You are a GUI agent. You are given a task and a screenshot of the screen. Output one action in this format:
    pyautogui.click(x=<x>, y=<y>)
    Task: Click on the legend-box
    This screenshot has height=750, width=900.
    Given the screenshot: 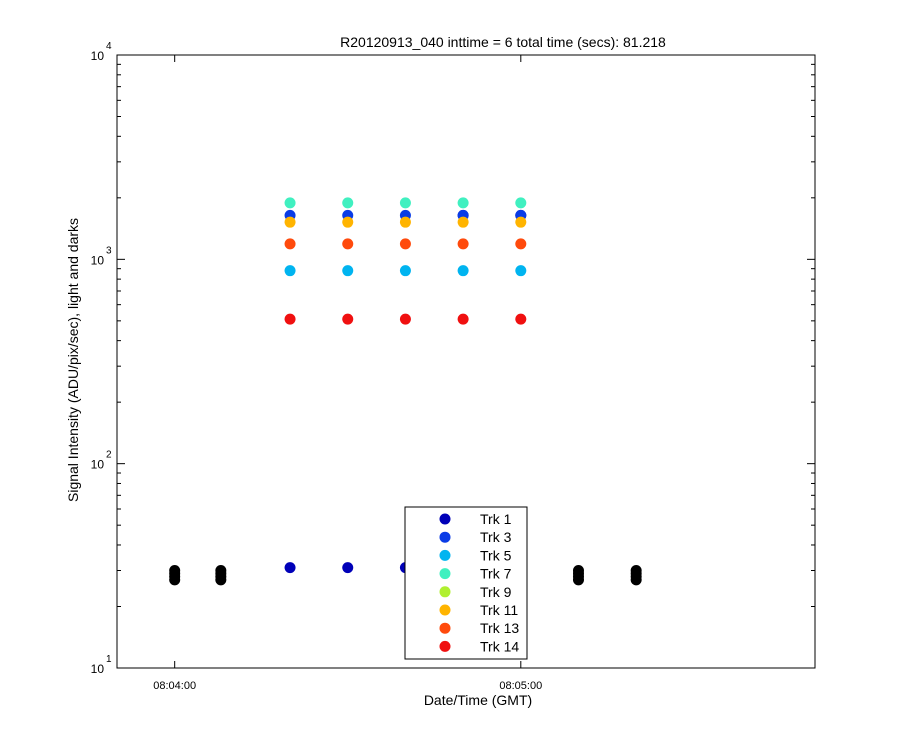 What is the action you would take?
    pyautogui.click(x=466, y=583)
    